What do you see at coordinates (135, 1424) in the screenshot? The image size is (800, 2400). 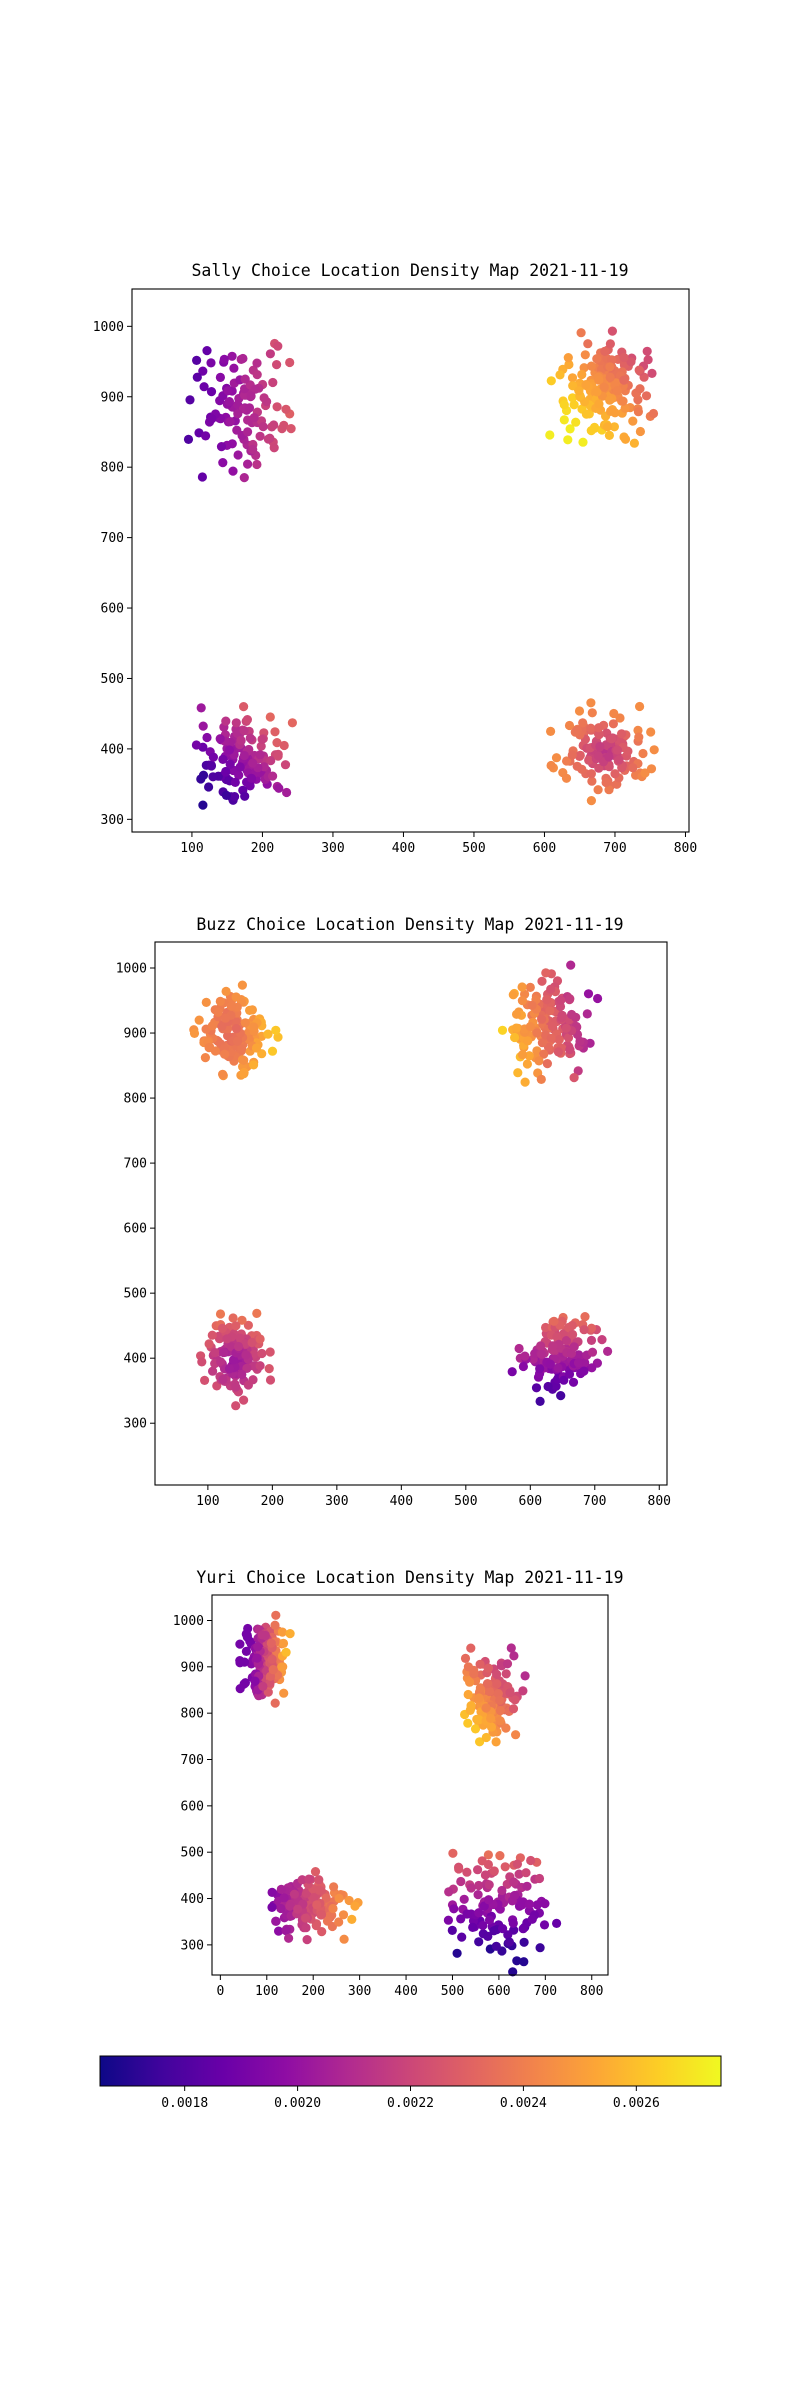 I see `y-tick-label: 300` at bounding box center [135, 1424].